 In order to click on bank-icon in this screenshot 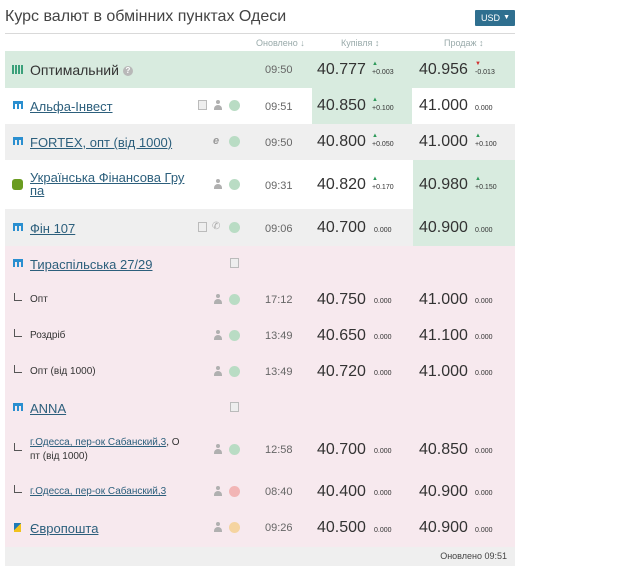, I will do `click(18, 105)`.